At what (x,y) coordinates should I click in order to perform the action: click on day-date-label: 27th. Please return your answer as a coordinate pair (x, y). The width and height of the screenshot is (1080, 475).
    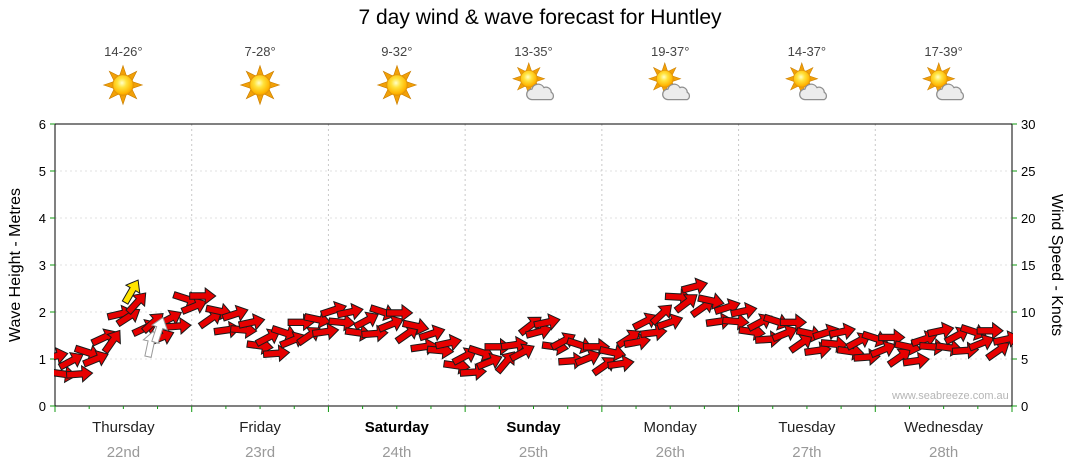
    Looking at the image, I should click on (807, 452).